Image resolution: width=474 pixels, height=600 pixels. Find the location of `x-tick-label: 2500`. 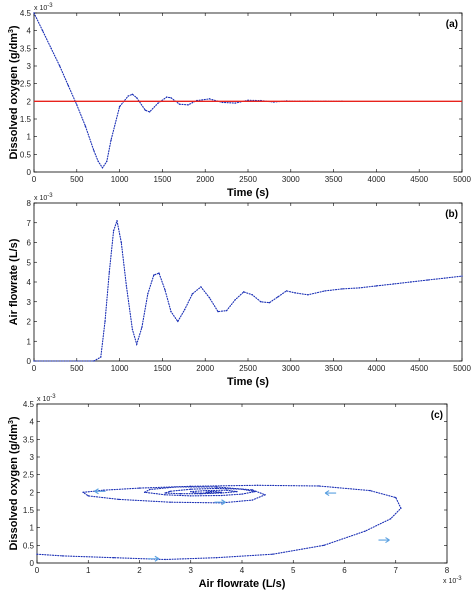

x-tick-label: 2500 is located at coordinates (248, 179).